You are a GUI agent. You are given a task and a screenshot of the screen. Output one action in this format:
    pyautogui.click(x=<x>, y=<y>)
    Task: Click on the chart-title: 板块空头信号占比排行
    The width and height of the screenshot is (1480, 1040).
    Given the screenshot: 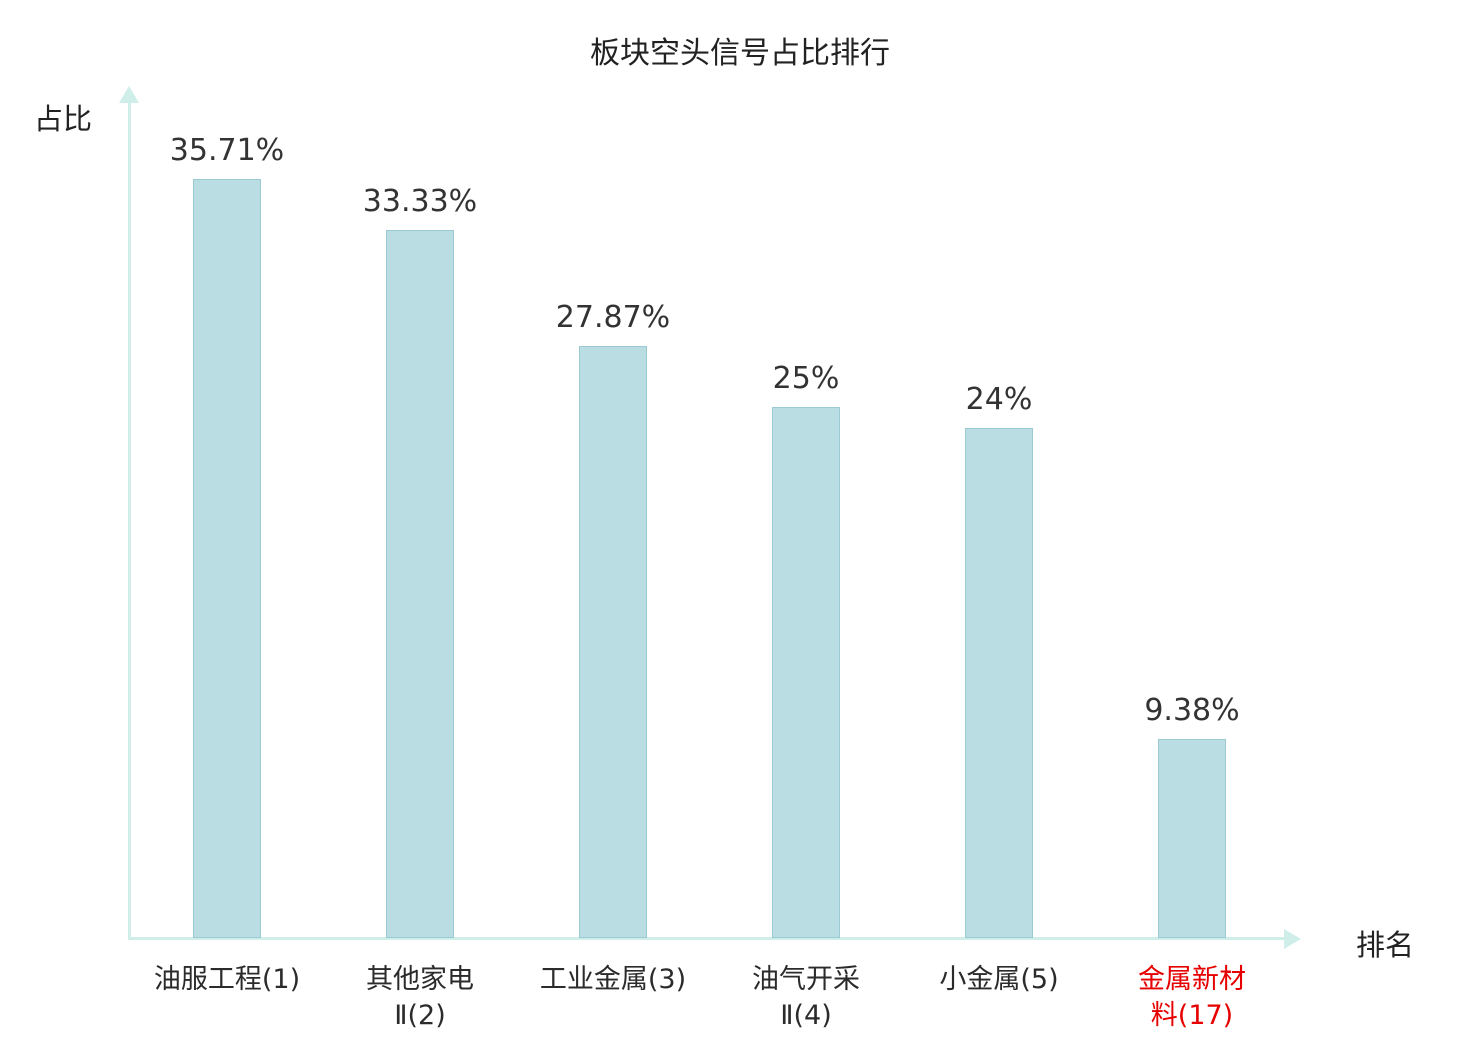 What is the action you would take?
    pyautogui.click(x=740, y=53)
    